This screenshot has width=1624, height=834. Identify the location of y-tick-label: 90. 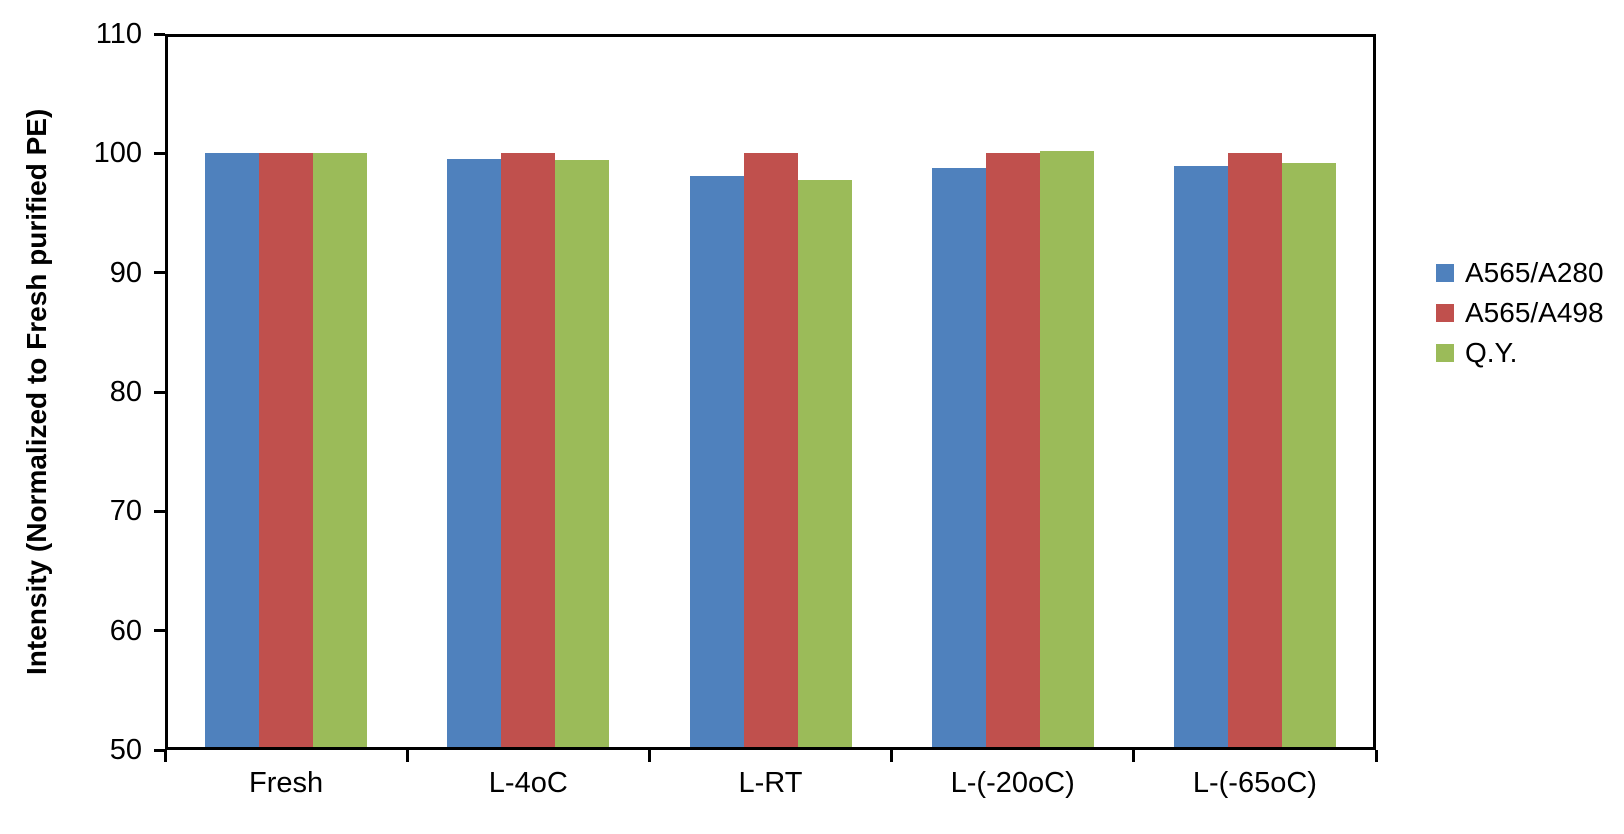
(125, 272).